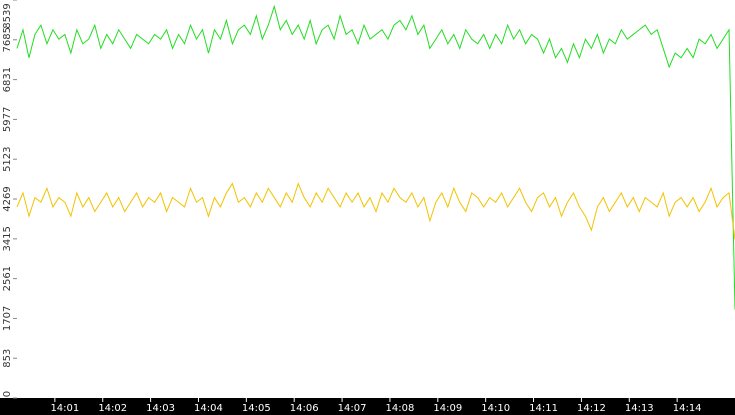 This screenshot has width=735, height=415. I want to click on x-tick-label: 14:12, so click(591, 408).